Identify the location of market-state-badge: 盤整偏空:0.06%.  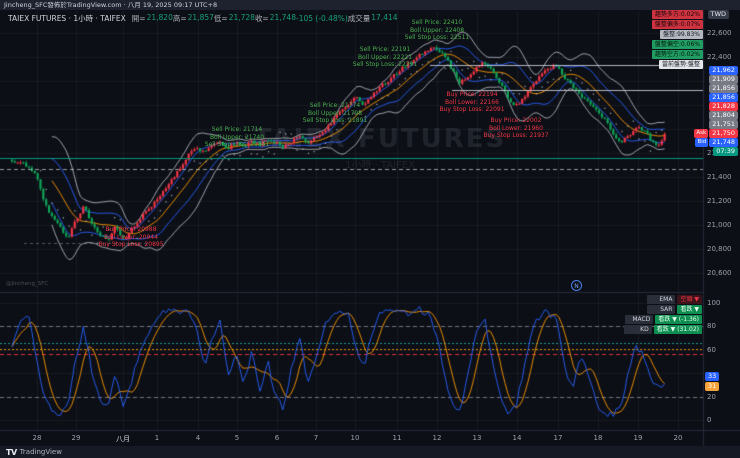
(677, 44).